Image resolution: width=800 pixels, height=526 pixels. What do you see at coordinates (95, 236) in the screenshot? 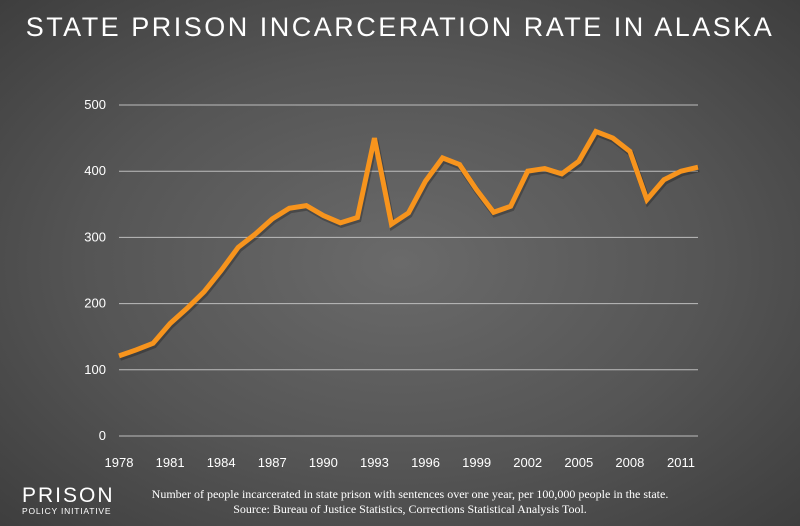
I see `y-tick-label: 300` at bounding box center [95, 236].